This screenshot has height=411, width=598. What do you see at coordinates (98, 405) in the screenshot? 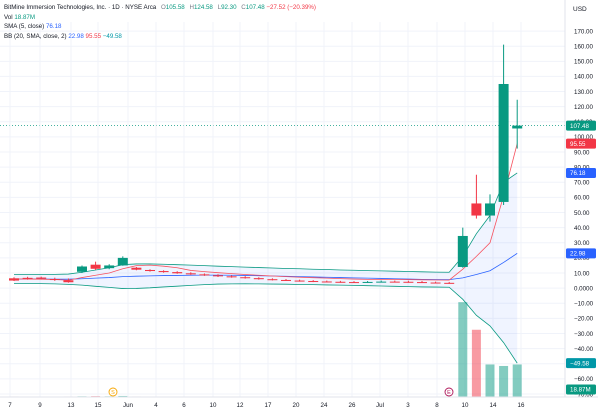
I see `time-tick-label: 15` at bounding box center [98, 405].